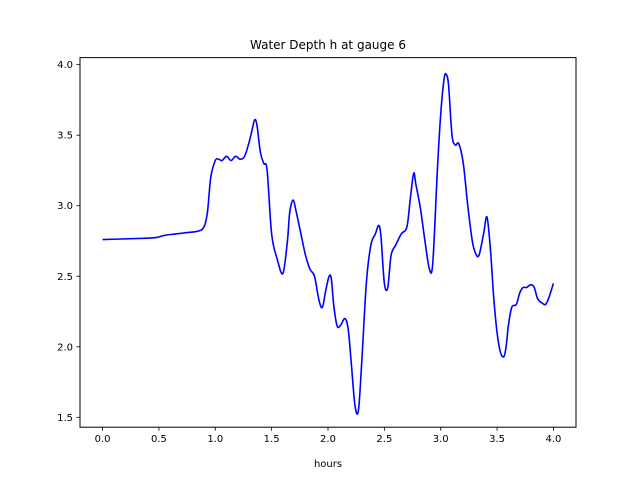 The width and height of the screenshot is (640, 480). I want to click on y-tick-label: 1.5, so click(65, 418).